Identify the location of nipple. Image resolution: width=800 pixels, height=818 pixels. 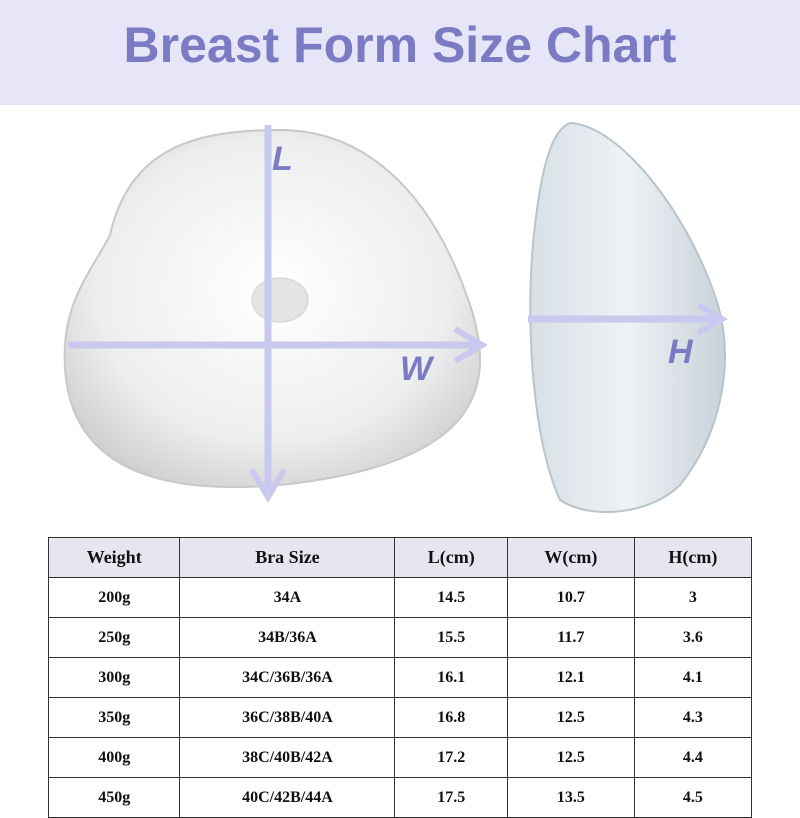
(280, 300).